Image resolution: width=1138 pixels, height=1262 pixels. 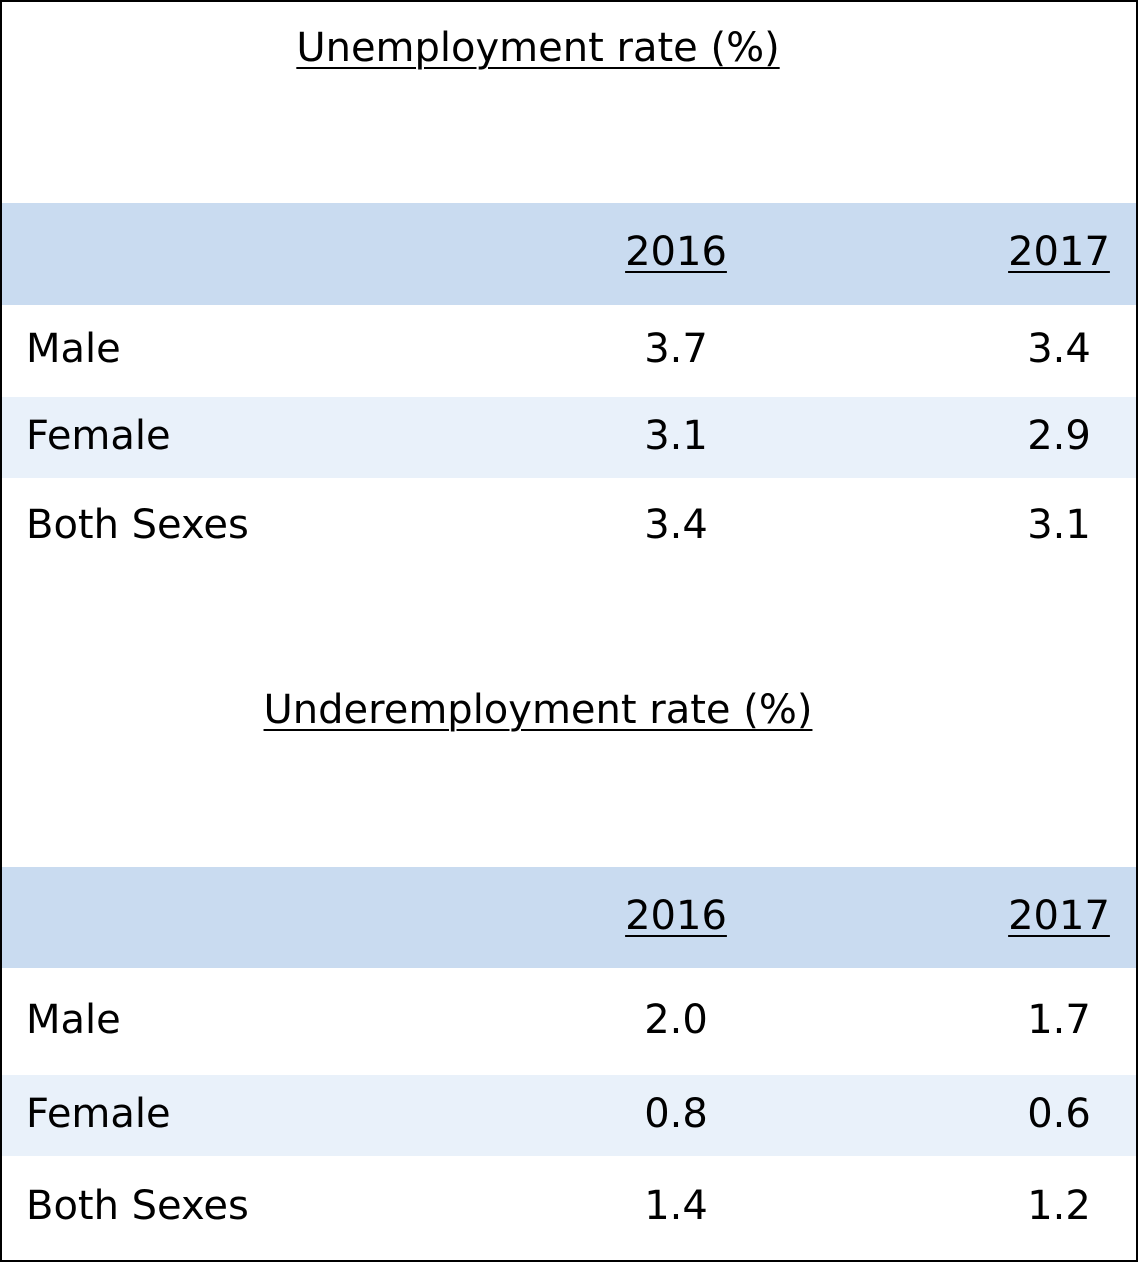 What do you see at coordinates (676, 1019) in the screenshot?
I see `cell-value: 2.0` at bounding box center [676, 1019].